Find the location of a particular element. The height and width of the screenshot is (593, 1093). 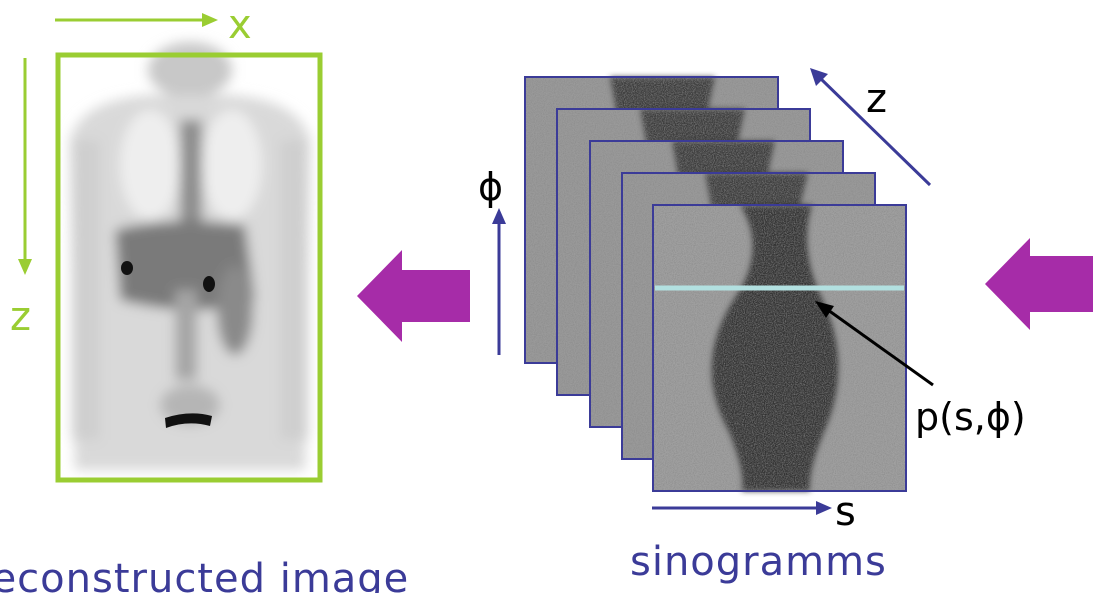

left-arrow-icon-middle is located at coordinates (413, 296).